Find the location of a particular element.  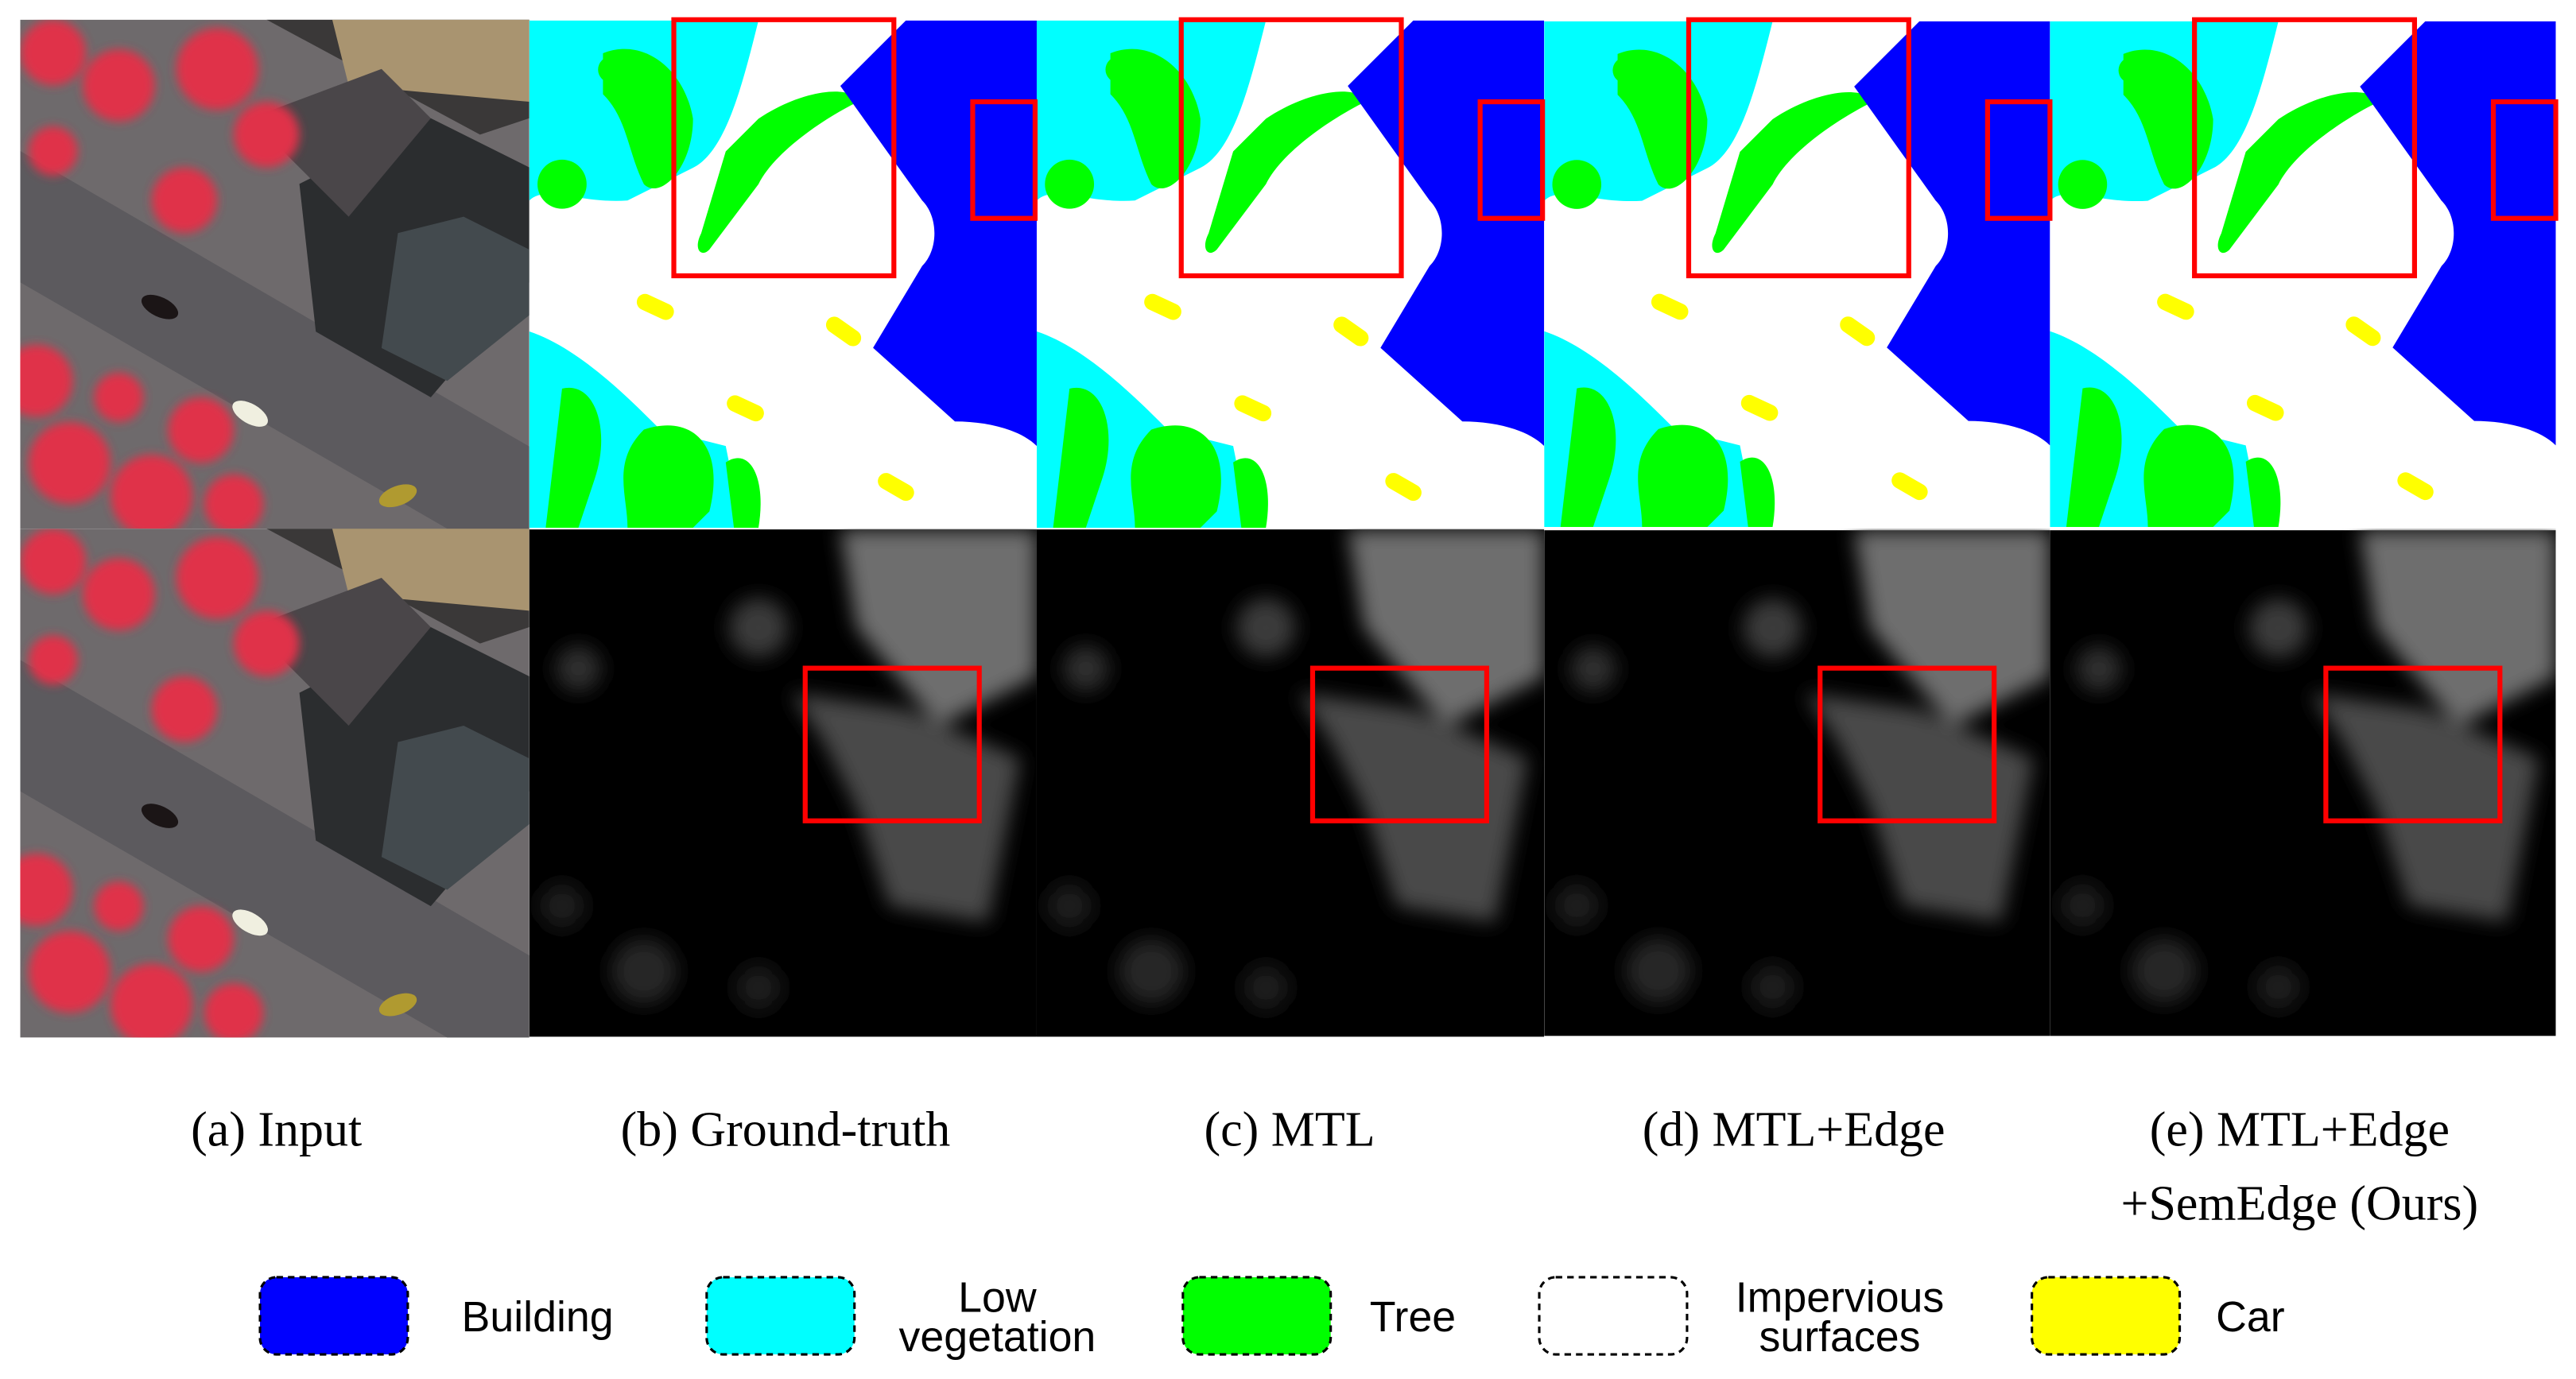

legend-label: Tree is located at coordinates (1413, 1317).